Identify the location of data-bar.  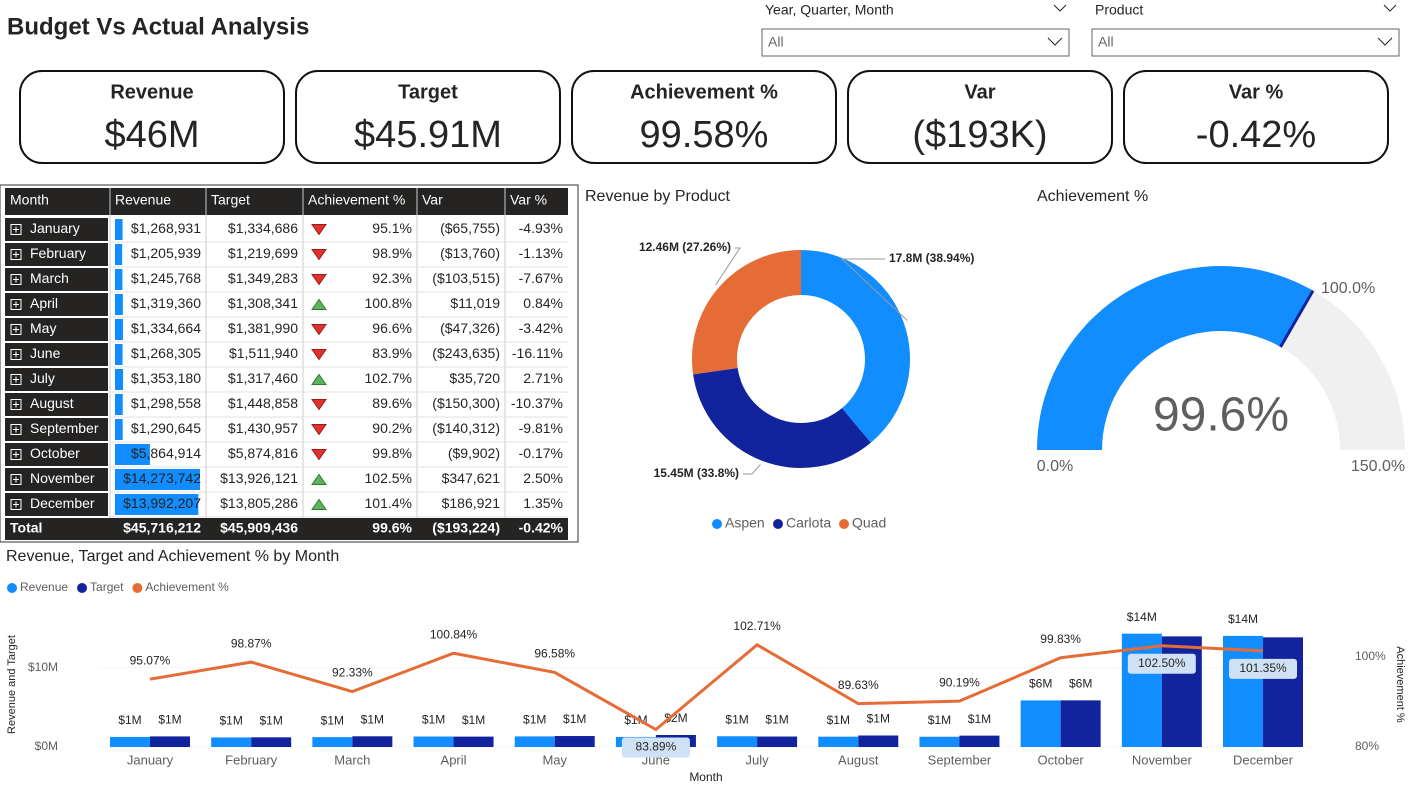
(119, 354).